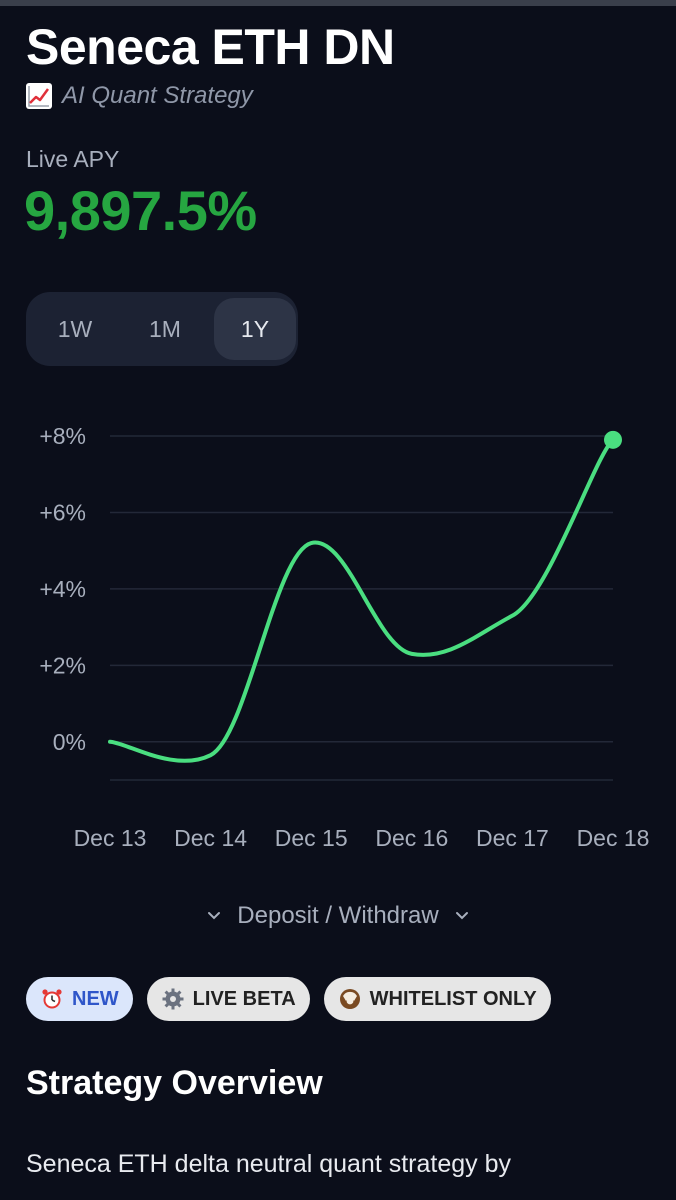  I want to click on subtitle-text: AI Quant Strategy, so click(157, 95).